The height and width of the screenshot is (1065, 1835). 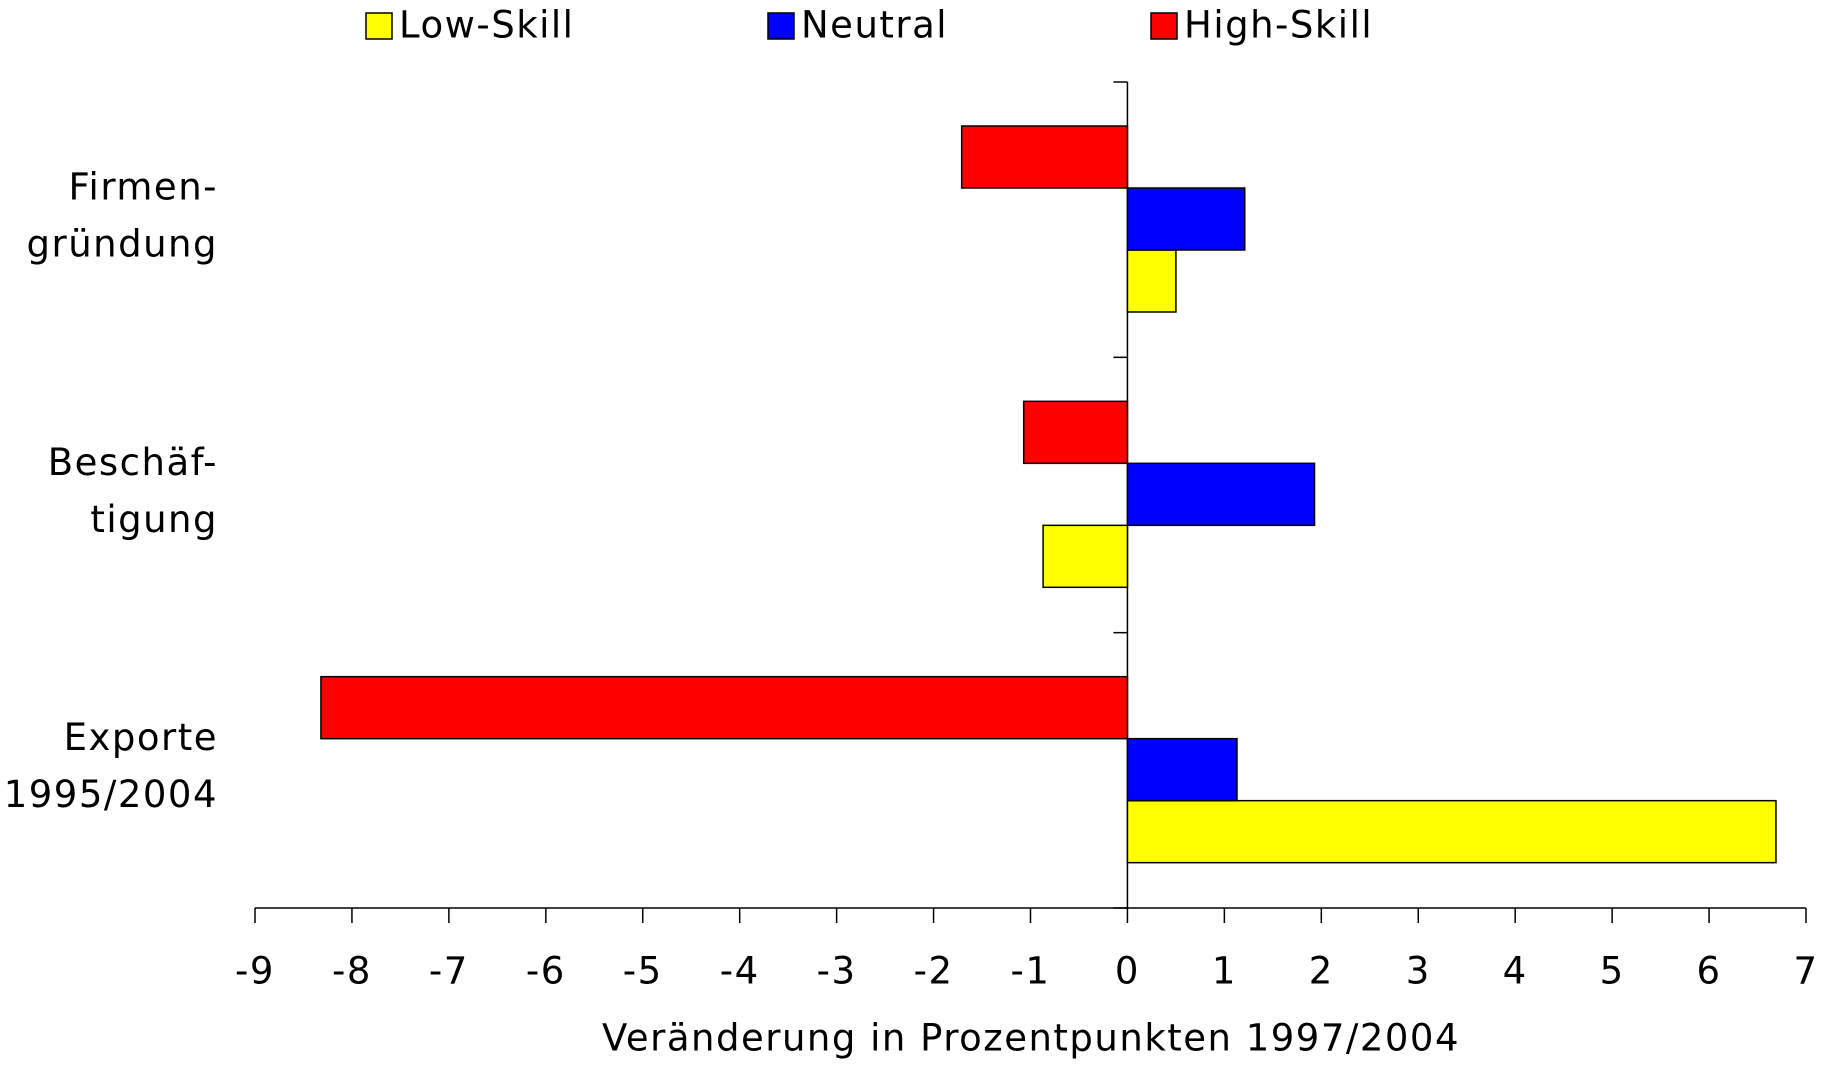 What do you see at coordinates (141, 737) in the screenshot?
I see `y-tick-label: Exporte` at bounding box center [141, 737].